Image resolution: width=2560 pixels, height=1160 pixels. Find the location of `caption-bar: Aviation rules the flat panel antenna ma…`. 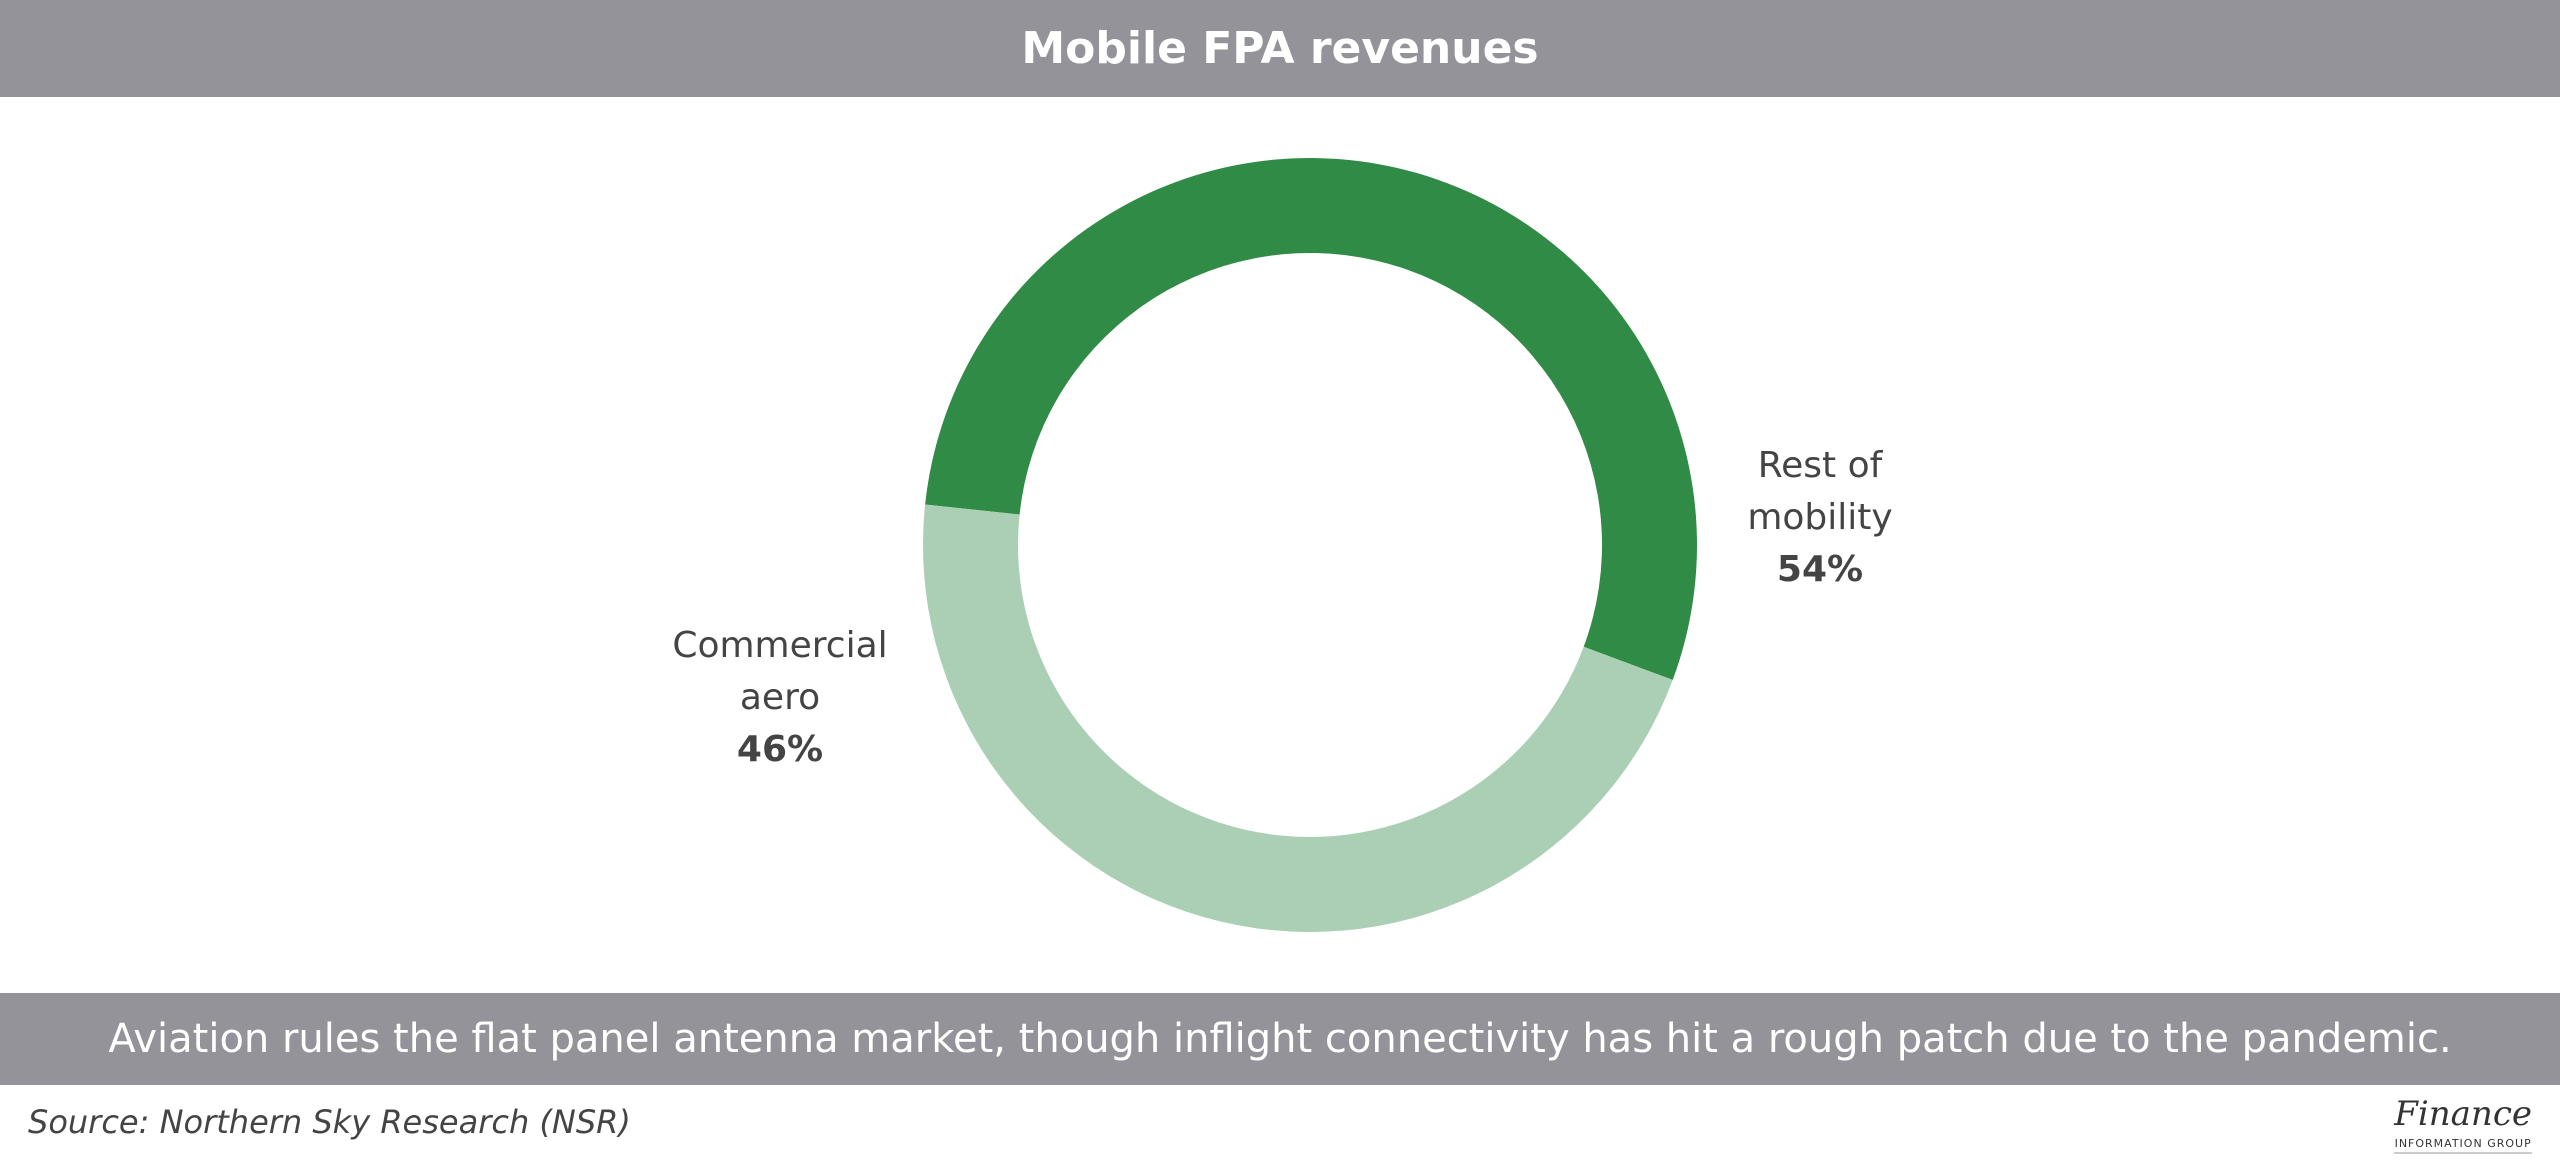

caption-bar: Aviation rules the flat panel antenna ma… is located at coordinates (1280, 1039).